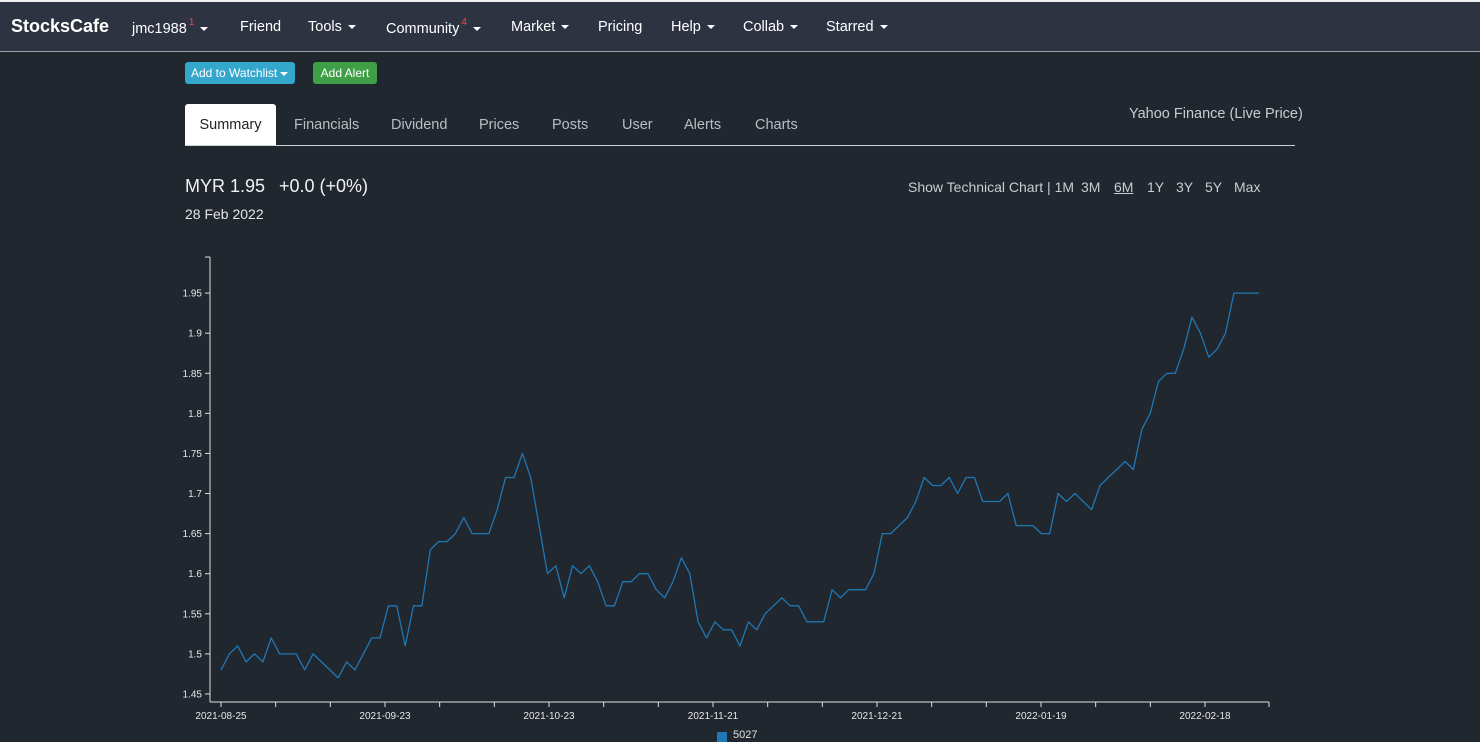  I want to click on y-tick-label: 1.75, so click(193, 454).